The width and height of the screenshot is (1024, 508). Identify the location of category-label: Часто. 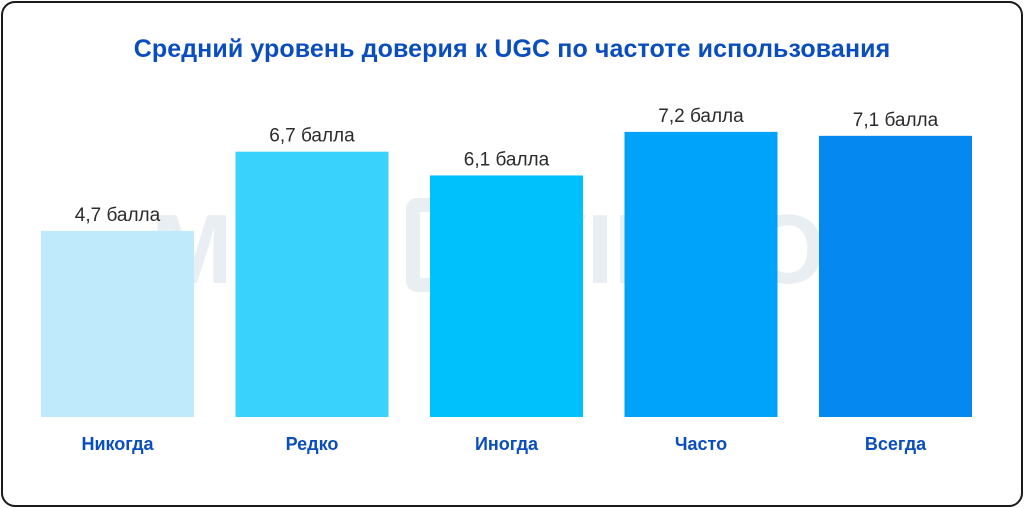
(701, 444).